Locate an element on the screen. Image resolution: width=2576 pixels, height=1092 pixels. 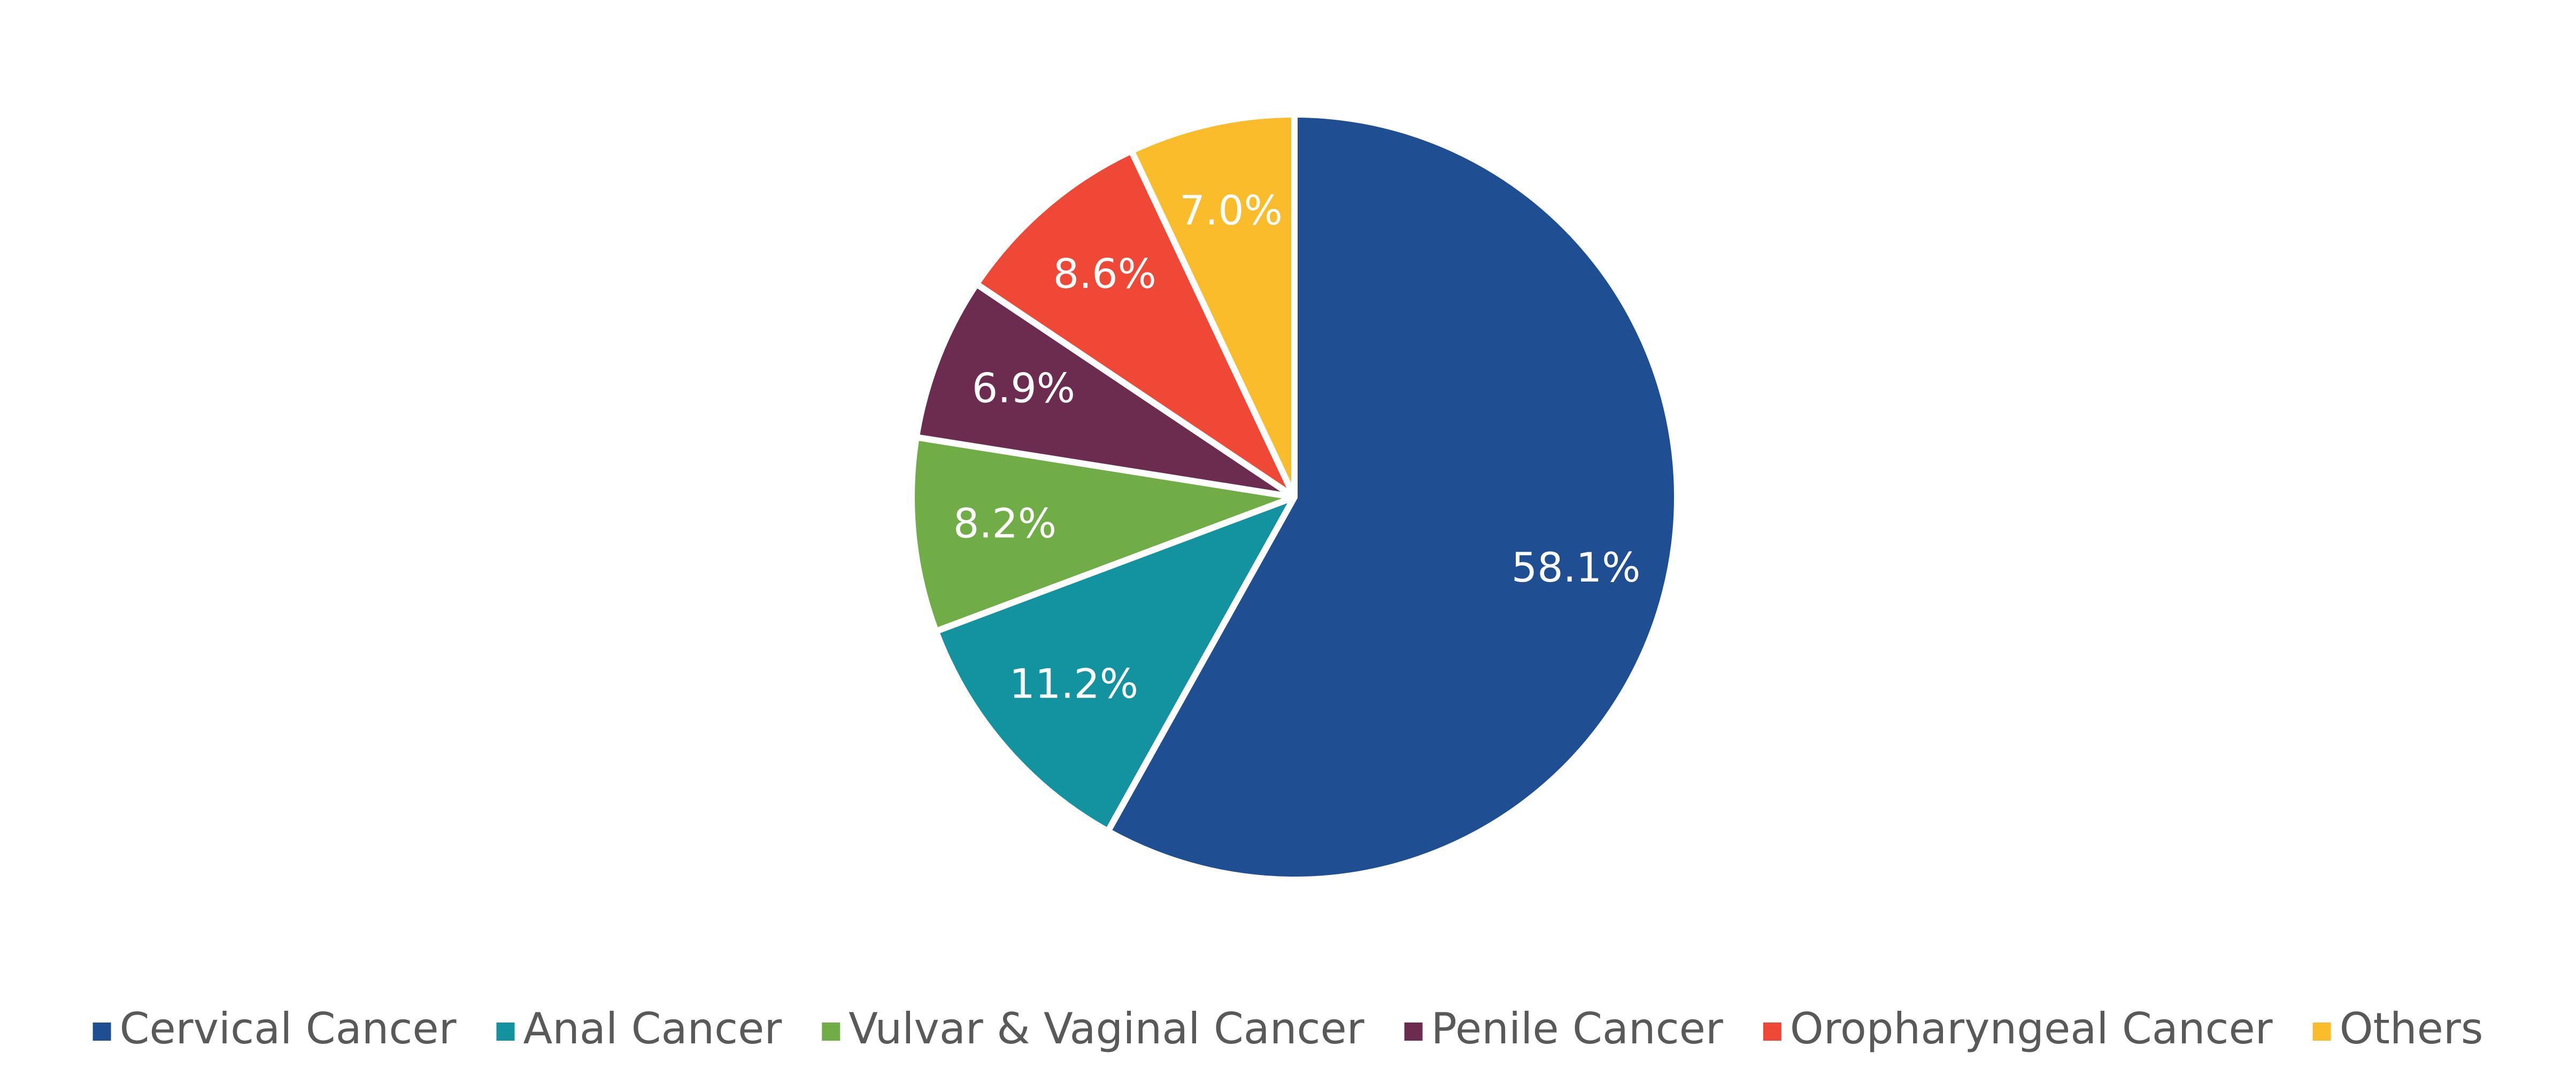
legend-label: Penile Cancer is located at coordinates (1577, 1029).